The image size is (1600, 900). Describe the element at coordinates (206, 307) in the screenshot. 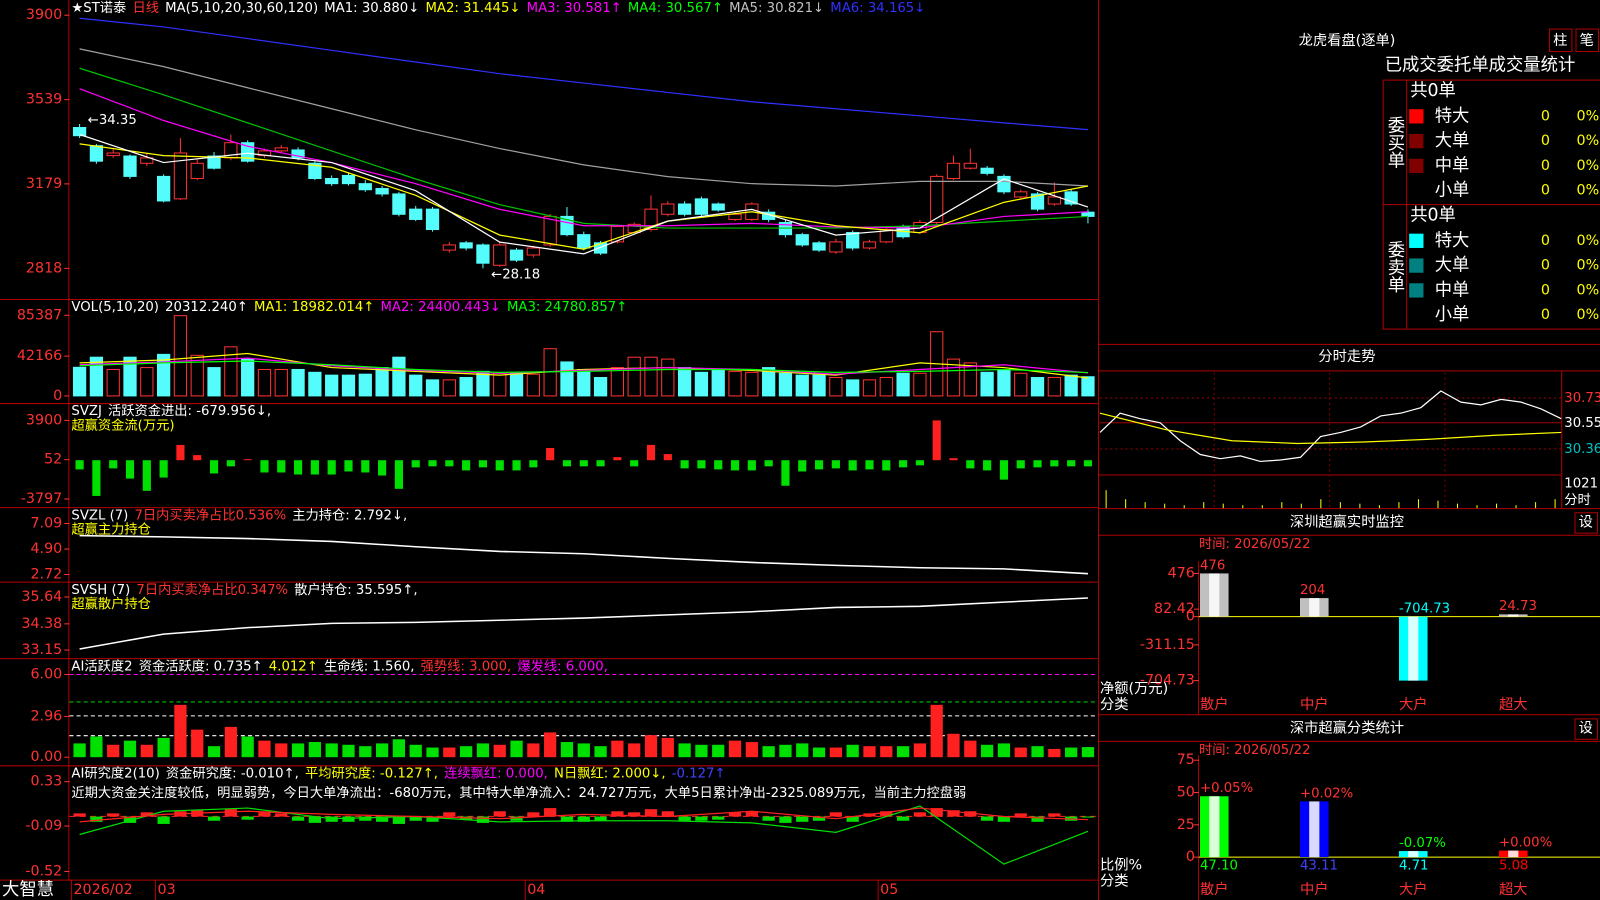

I see `header-item: 20312.240↑` at that location.